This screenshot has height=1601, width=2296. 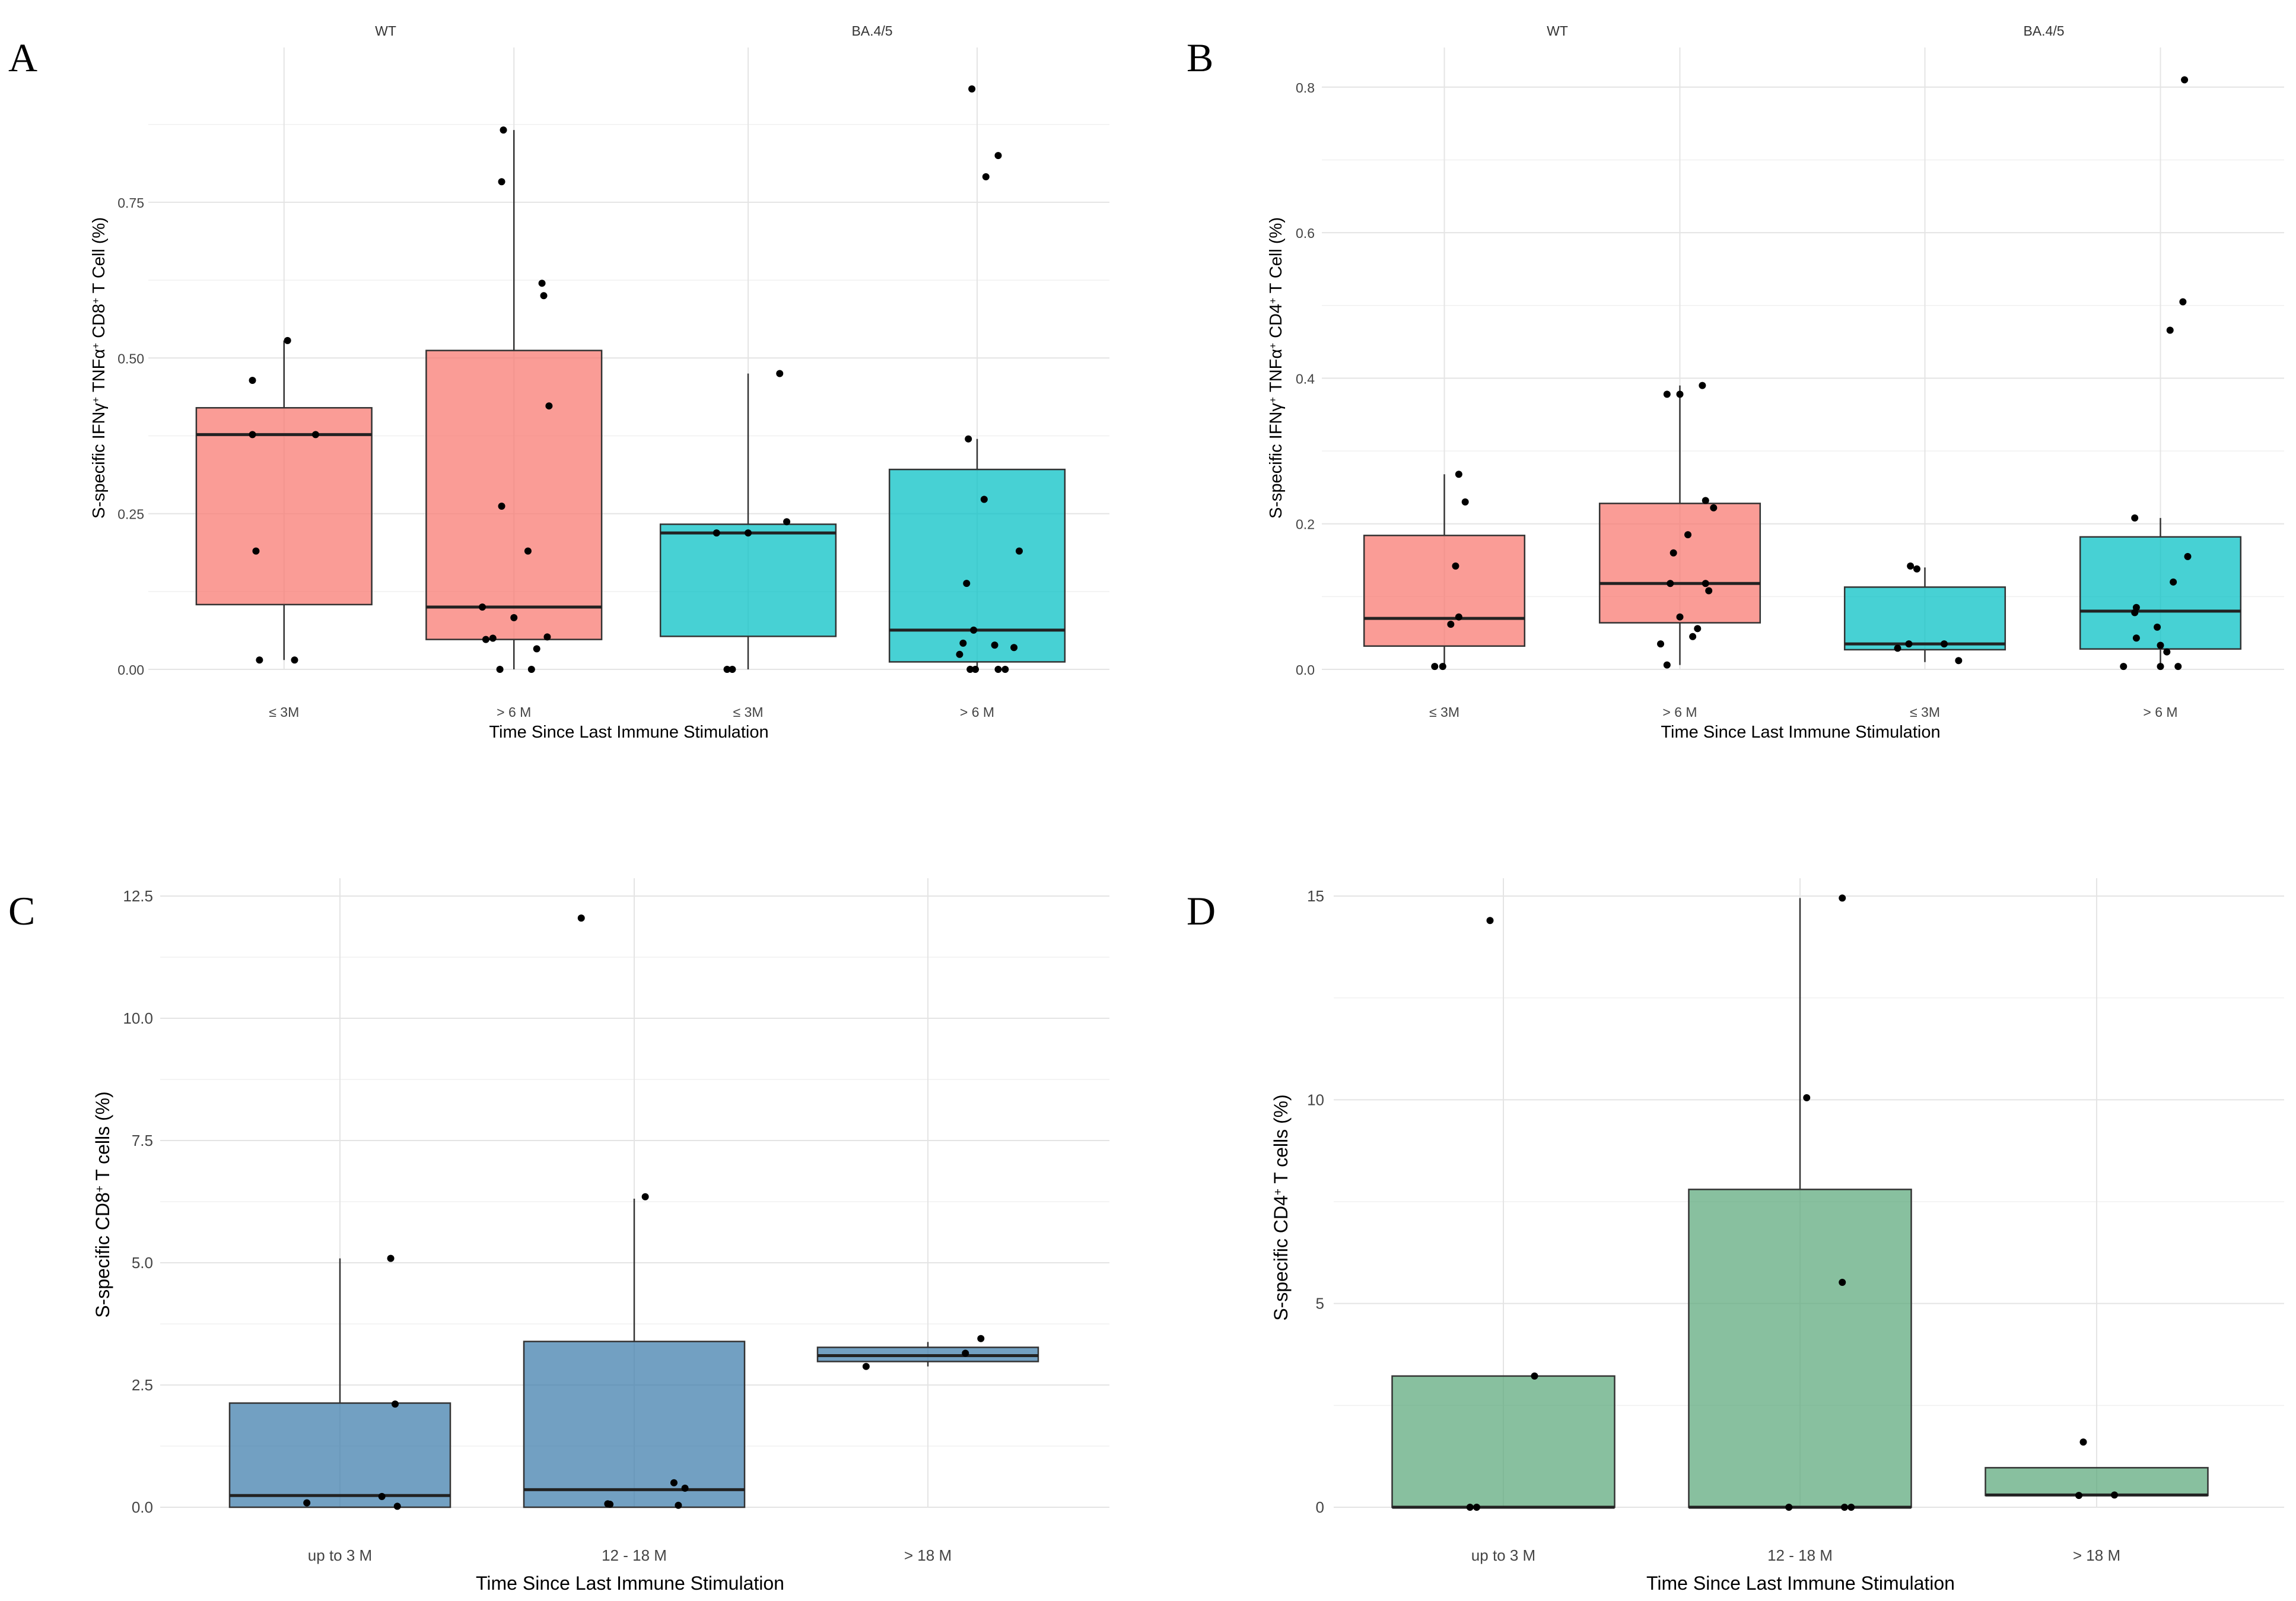 I want to click on panel-a-letter: A, so click(x=22, y=57).